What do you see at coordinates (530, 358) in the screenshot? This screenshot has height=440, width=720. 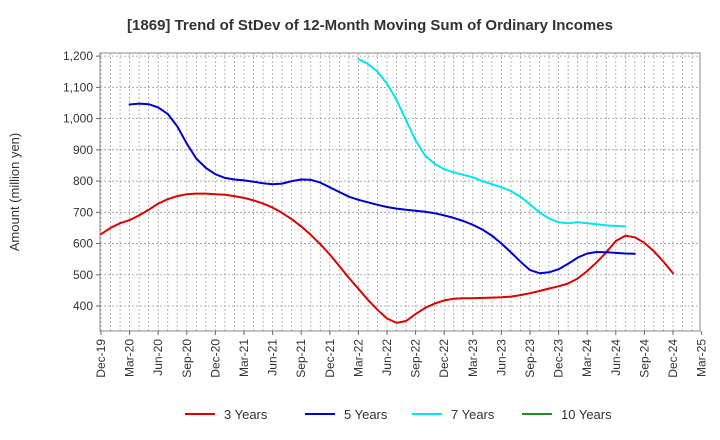 I see `x-tick-label: Sep-23` at bounding box center [530, 358].